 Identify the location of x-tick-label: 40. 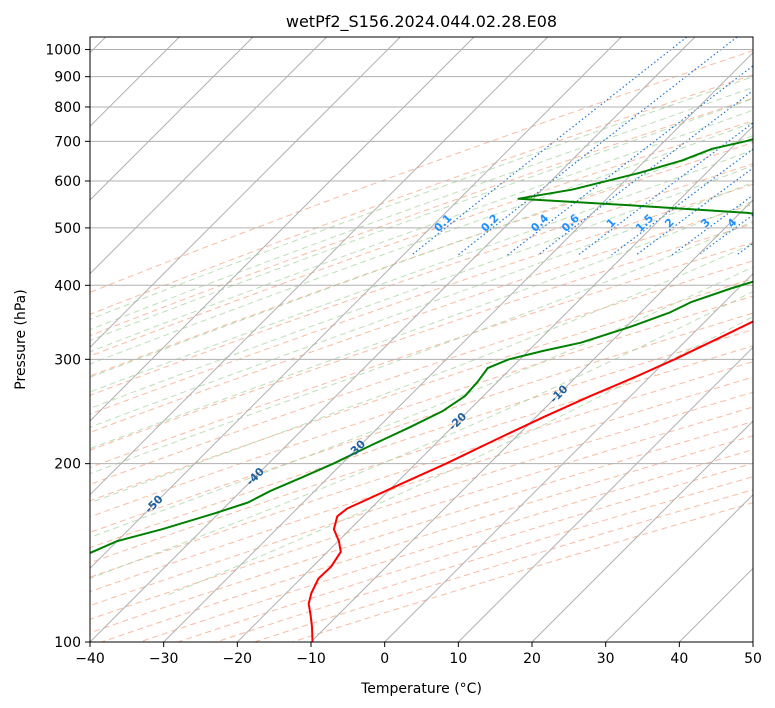
(679, 659).